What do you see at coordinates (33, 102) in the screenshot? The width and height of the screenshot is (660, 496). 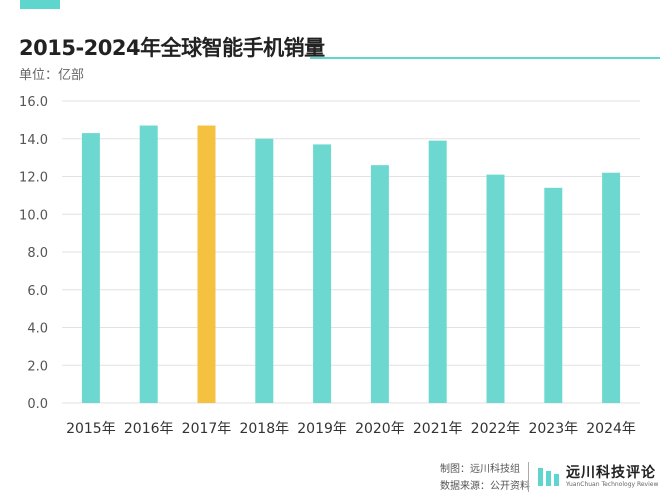 I see `y-tick-label: 16.0` at bounding box center [33, 102].